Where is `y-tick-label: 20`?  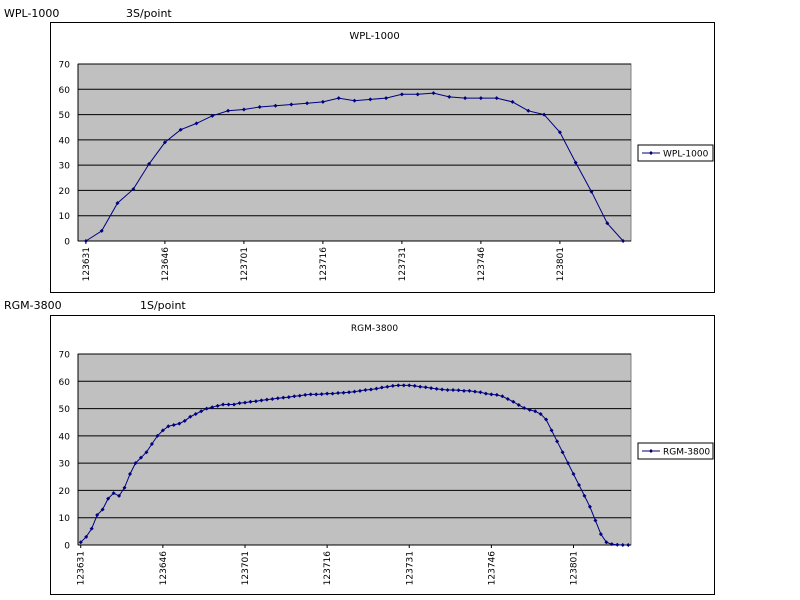
y-tick-label: 20 is located at coordinates (65, 492).